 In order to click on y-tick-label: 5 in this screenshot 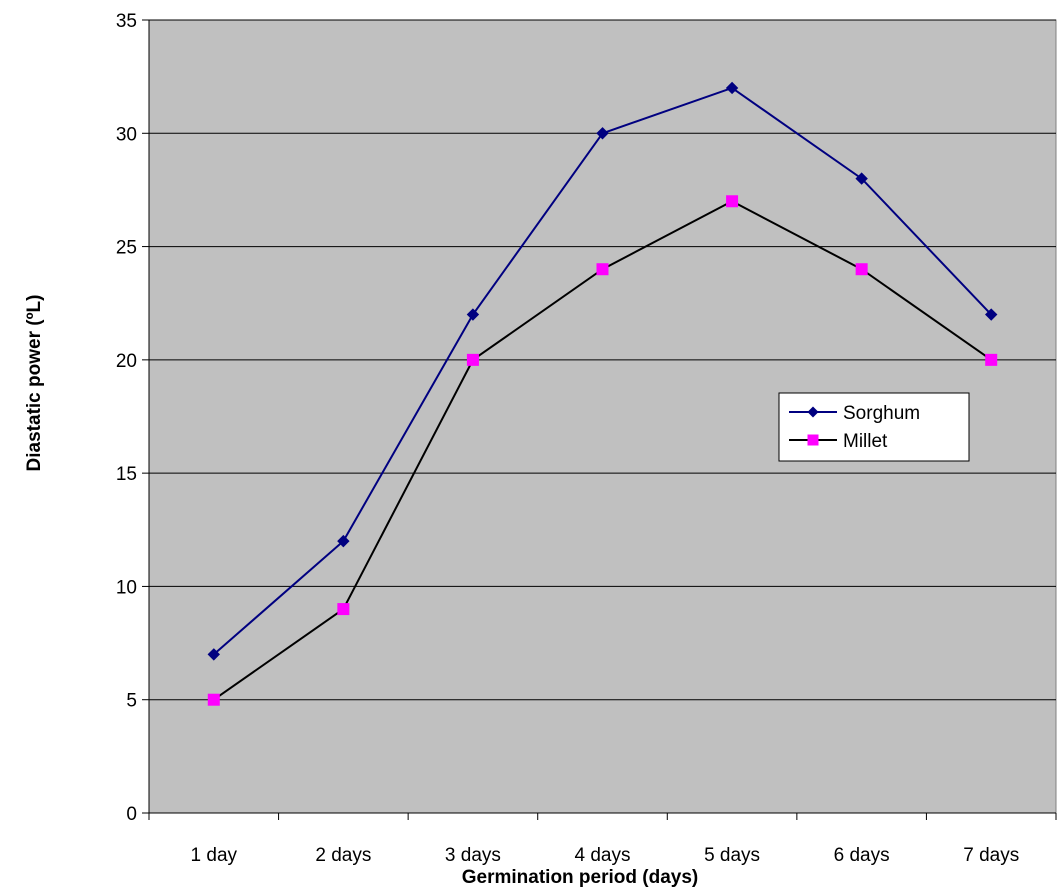, I will do `click(131, 701)`.